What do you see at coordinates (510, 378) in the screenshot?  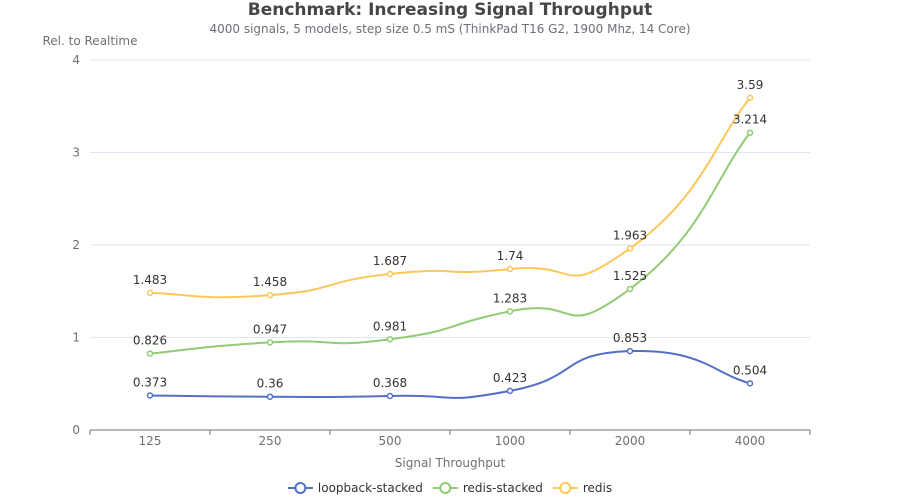 I see `data-label-loopback-stacked: 0.423` at bounding box center [510, 378].